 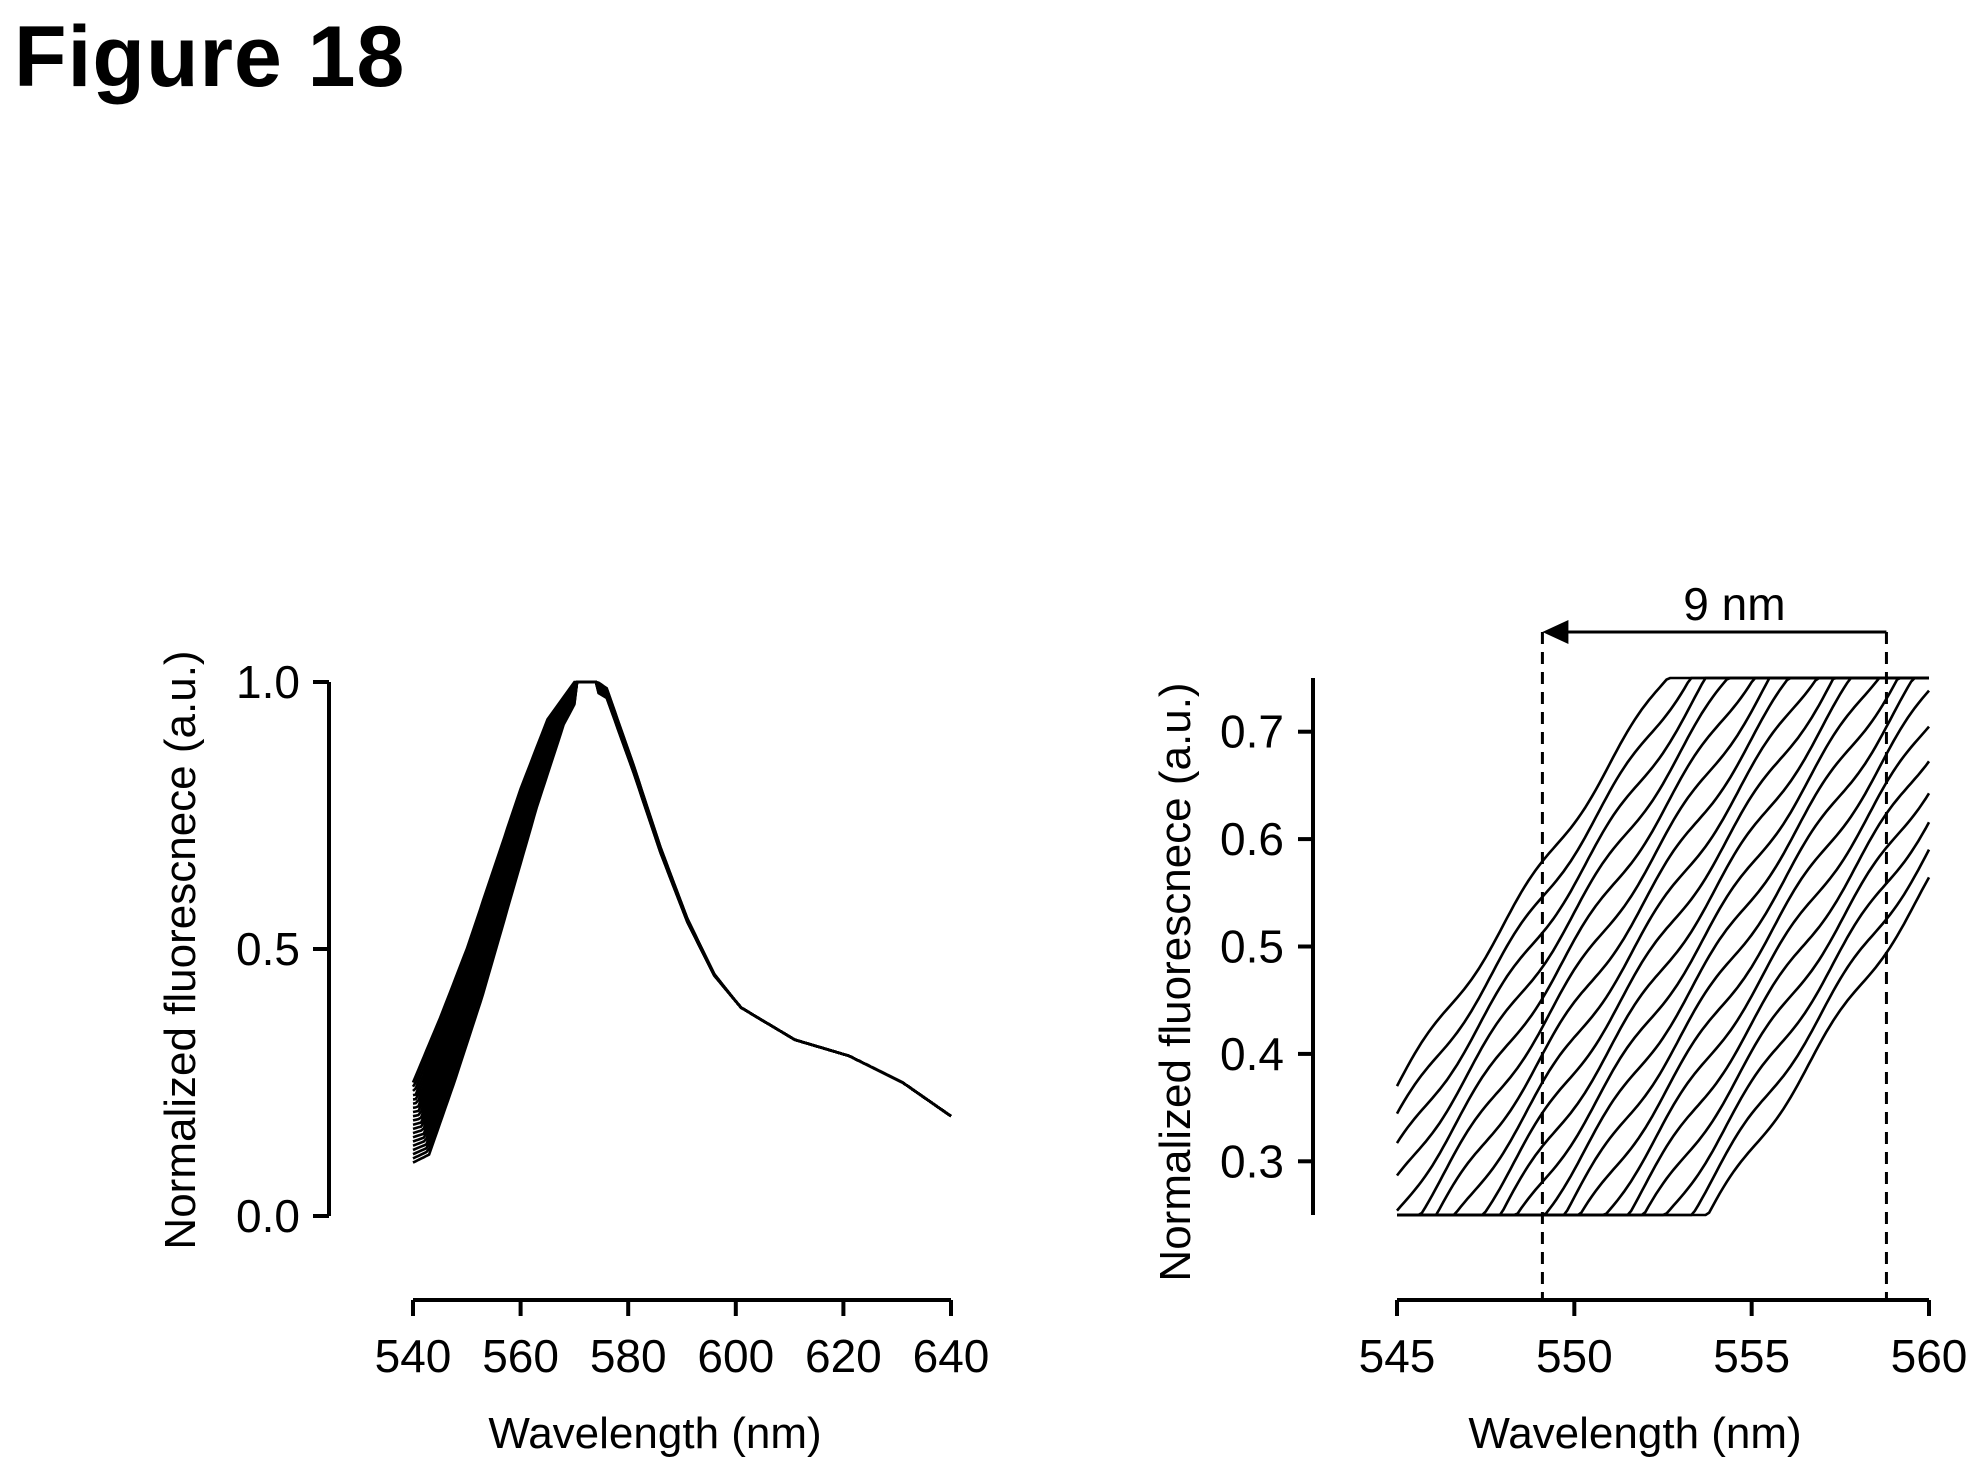 What do you see at coordinates (1252, 1161) in the screenshot?
I see `right-y-tick-label: 0.3` at bounding box center [1252, 1161].